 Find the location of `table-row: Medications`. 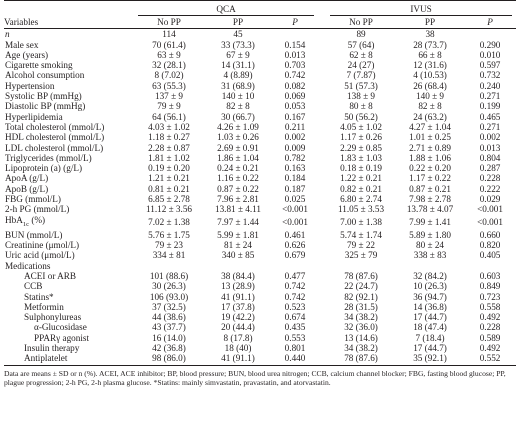

table-row: Medications is located at coordinates (260, 266).